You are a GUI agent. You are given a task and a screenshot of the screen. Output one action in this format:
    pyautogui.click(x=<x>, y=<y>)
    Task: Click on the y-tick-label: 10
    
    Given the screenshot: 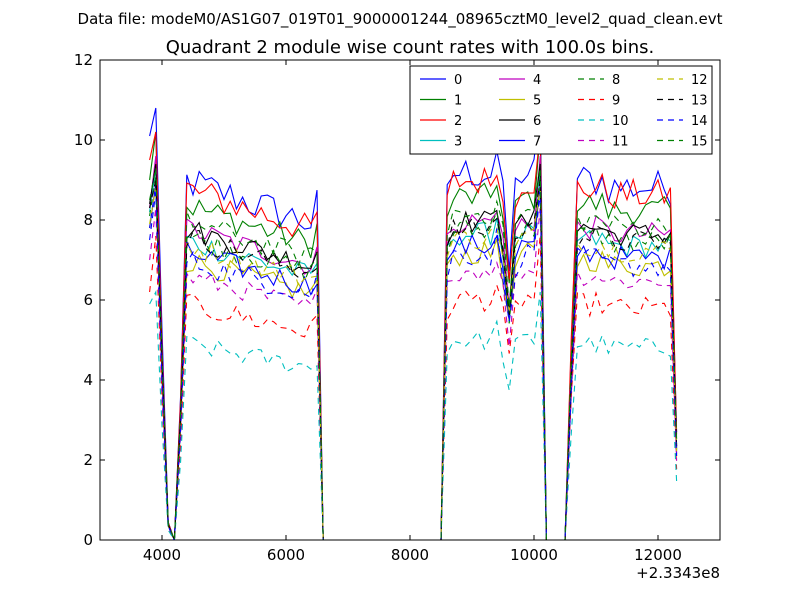 What is the action you would take?
    pyautogui.click(x=83, y=140)
    